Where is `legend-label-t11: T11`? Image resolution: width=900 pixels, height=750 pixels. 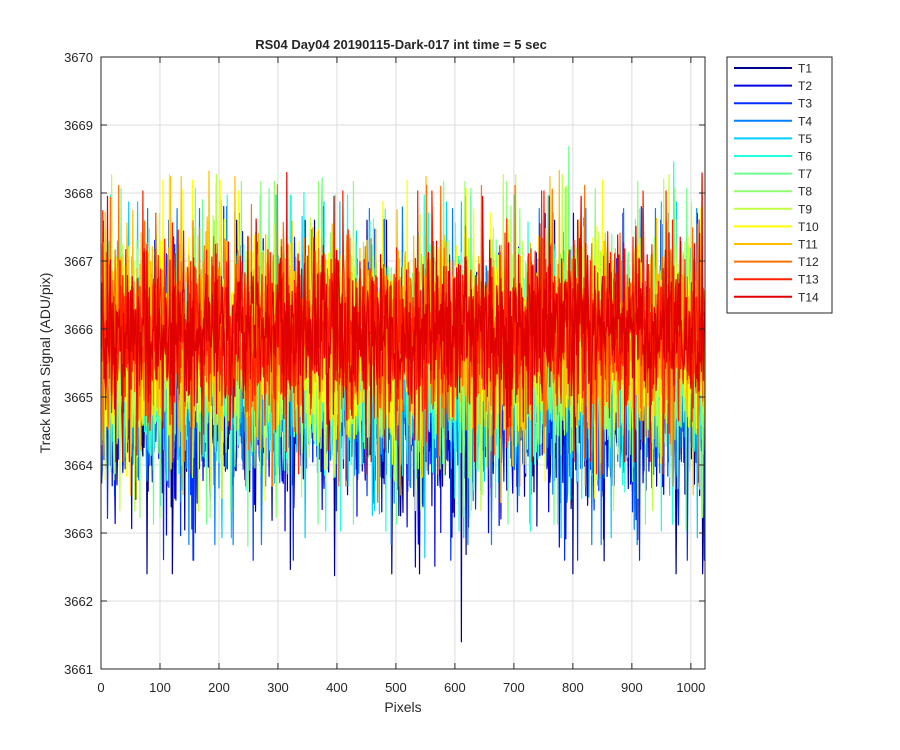 legend-label-t11: T11 is located at coordinates (808, 245).